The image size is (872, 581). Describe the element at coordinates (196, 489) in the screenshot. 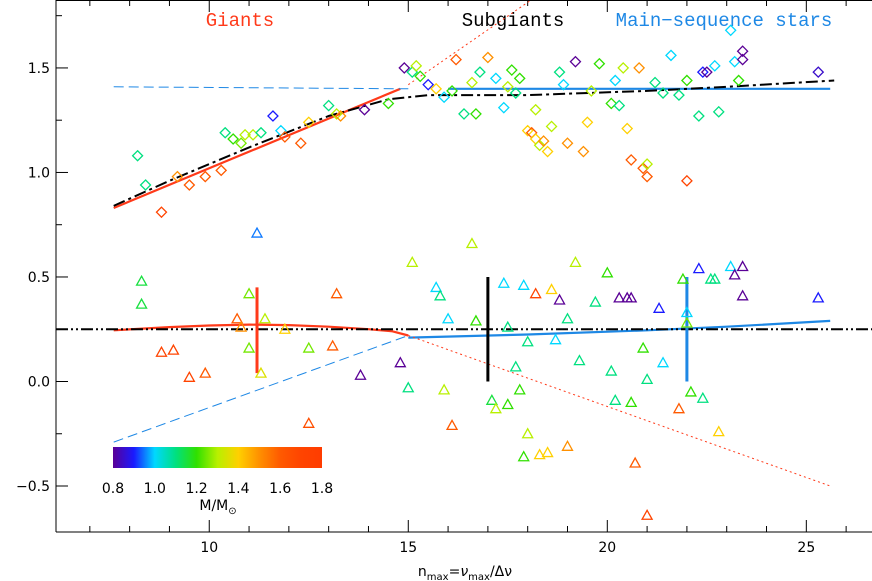

I see `colorbar-tick-label: 1.2` at that location.